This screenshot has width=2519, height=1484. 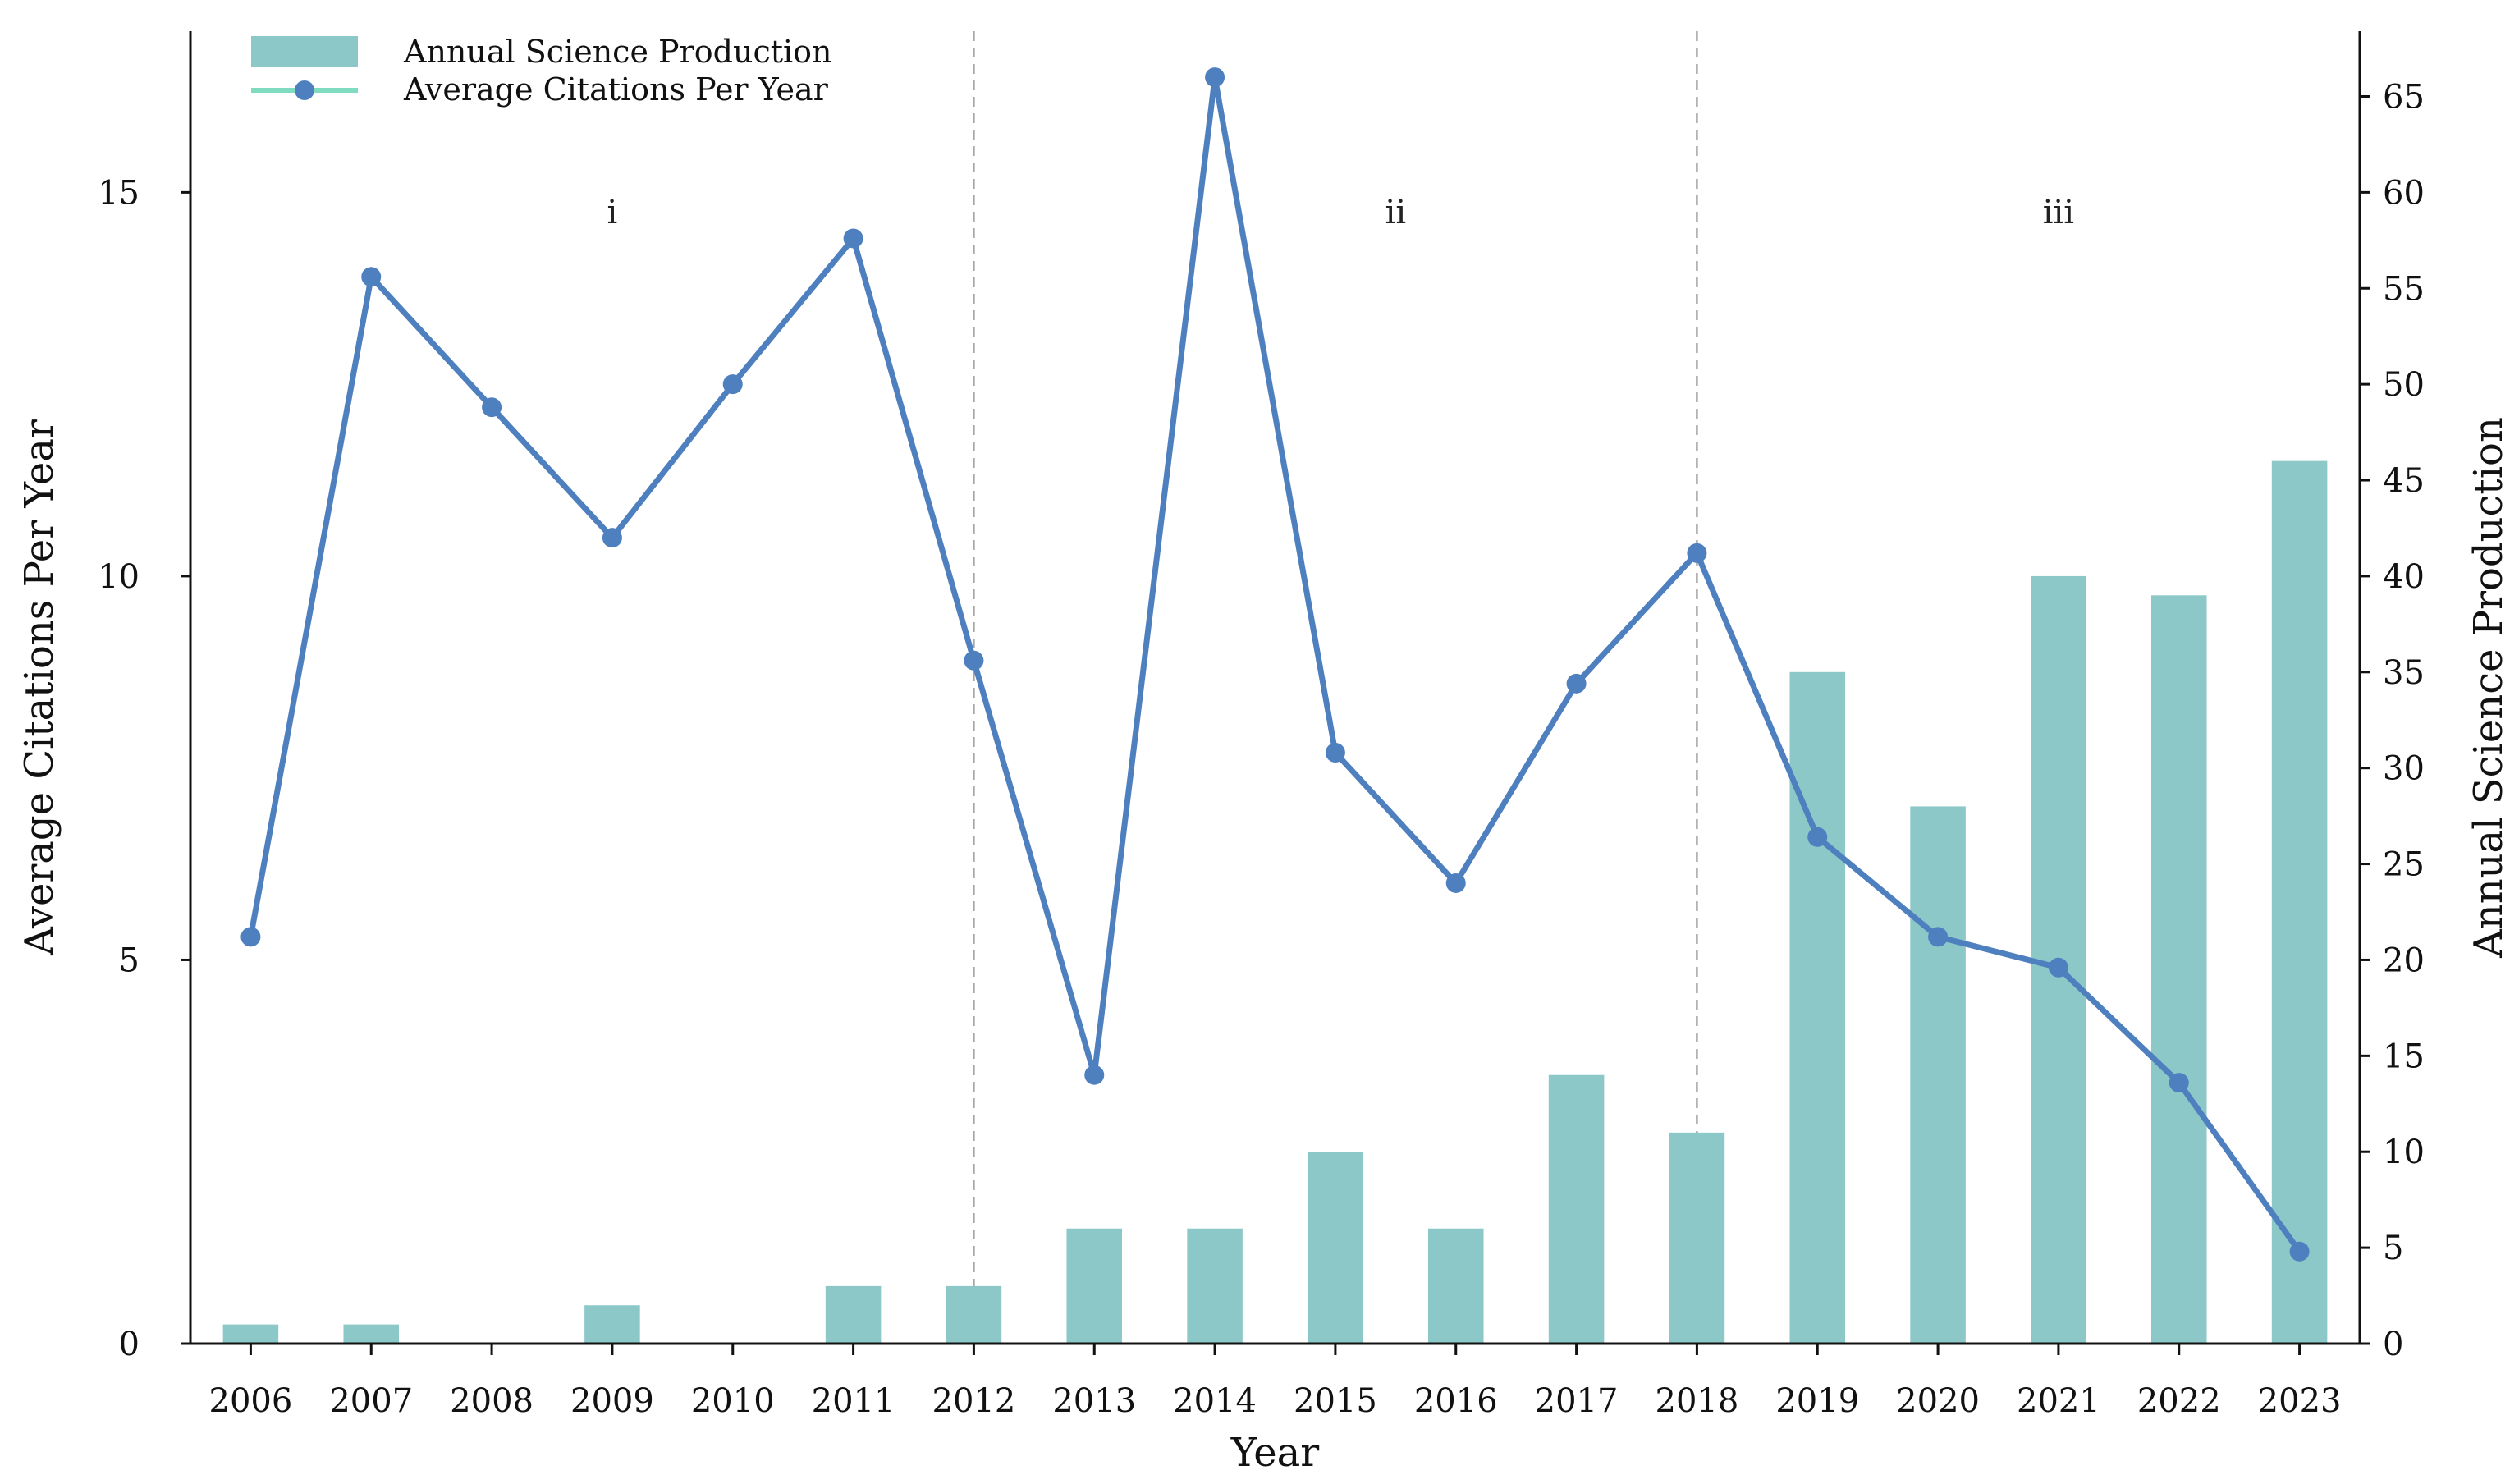 What do you see at coordinates (129, 960) in the screenshot?
I see `y-left-tick-label-5: 5` at bounding box center [129, 960].